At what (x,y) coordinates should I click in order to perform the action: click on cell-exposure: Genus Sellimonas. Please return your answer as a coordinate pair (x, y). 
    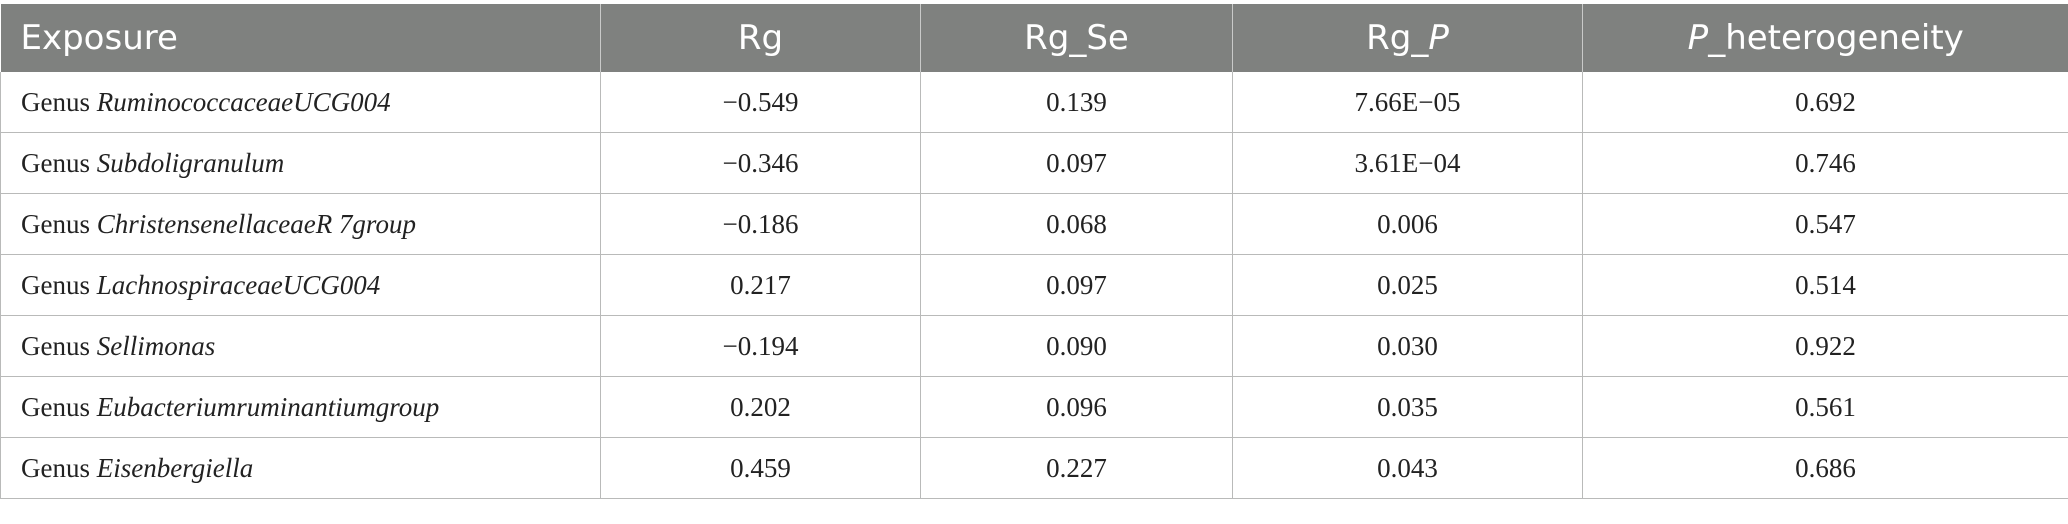
    Looking at the image, I should click on (300, 346).